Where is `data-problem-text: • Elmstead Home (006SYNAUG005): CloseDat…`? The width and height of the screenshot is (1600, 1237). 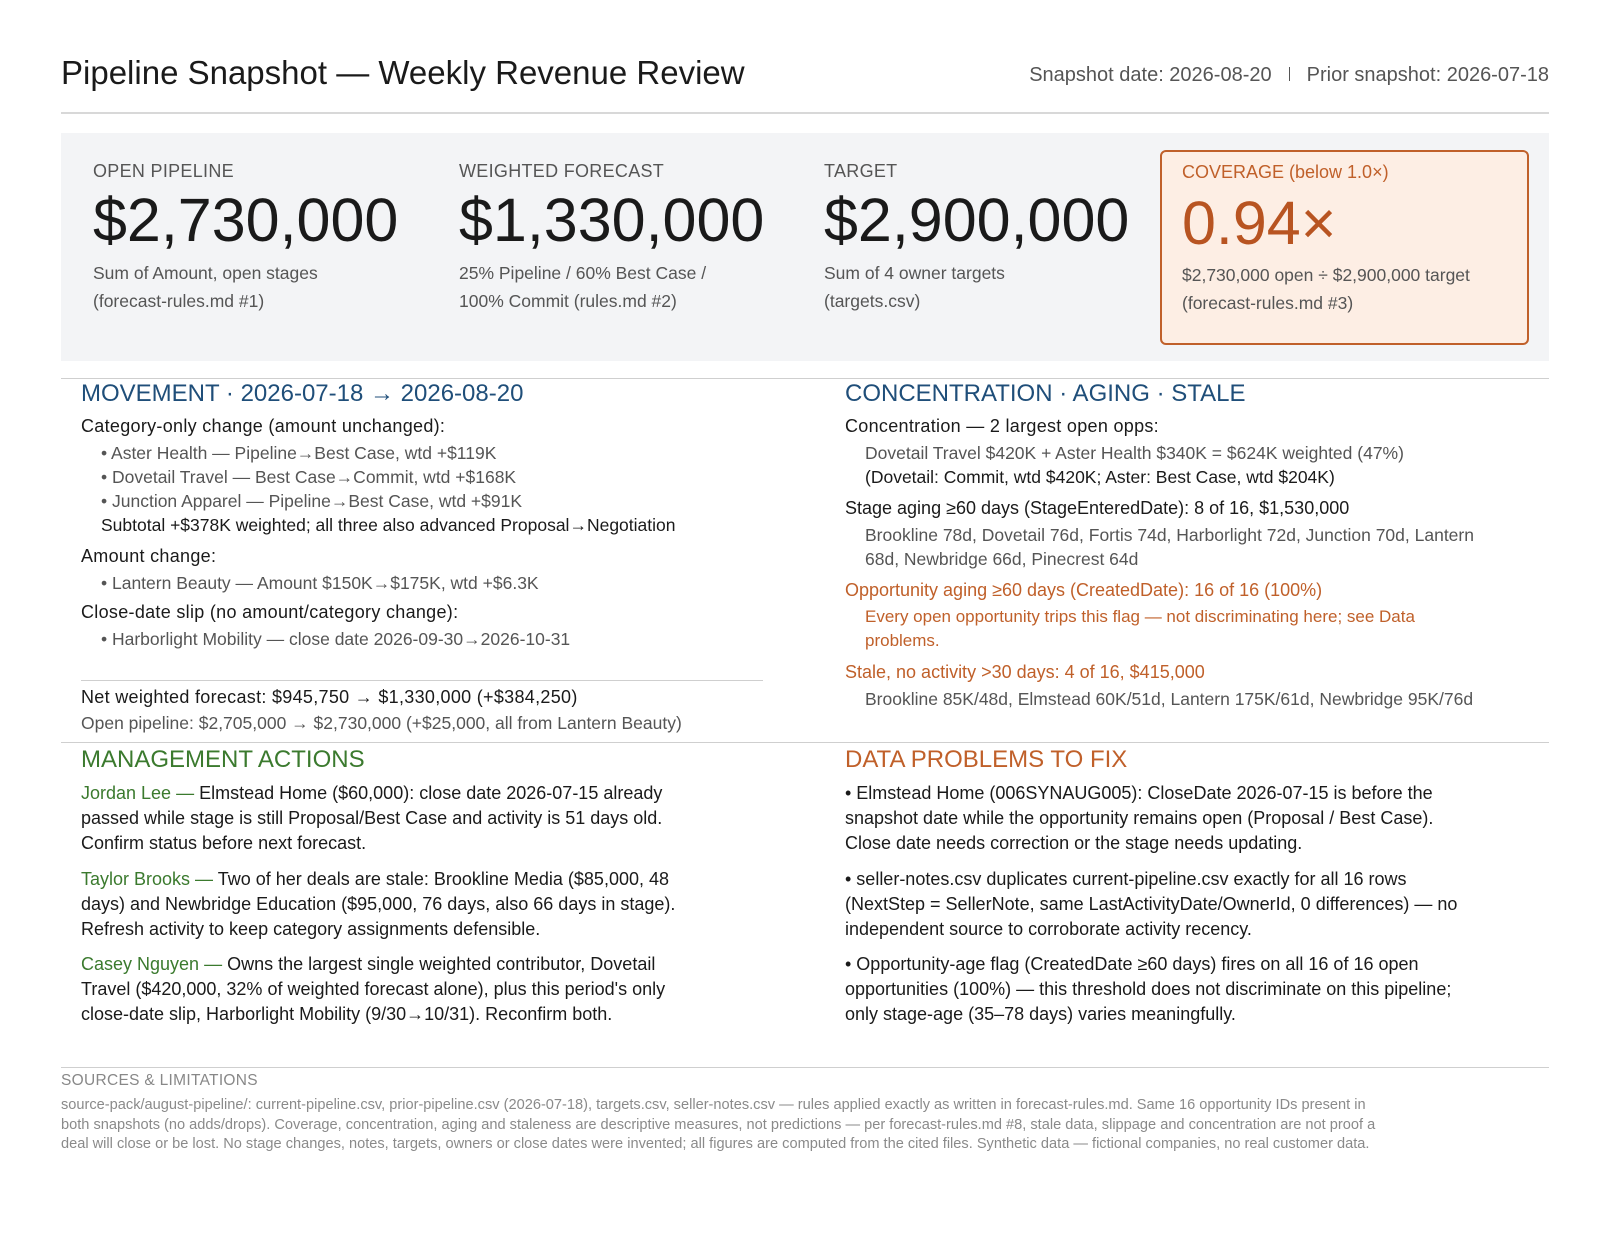 data-problem-text: • Elmstead Home (006SYNAUG005): CloseDat… is located at coordinates (1139, 793).